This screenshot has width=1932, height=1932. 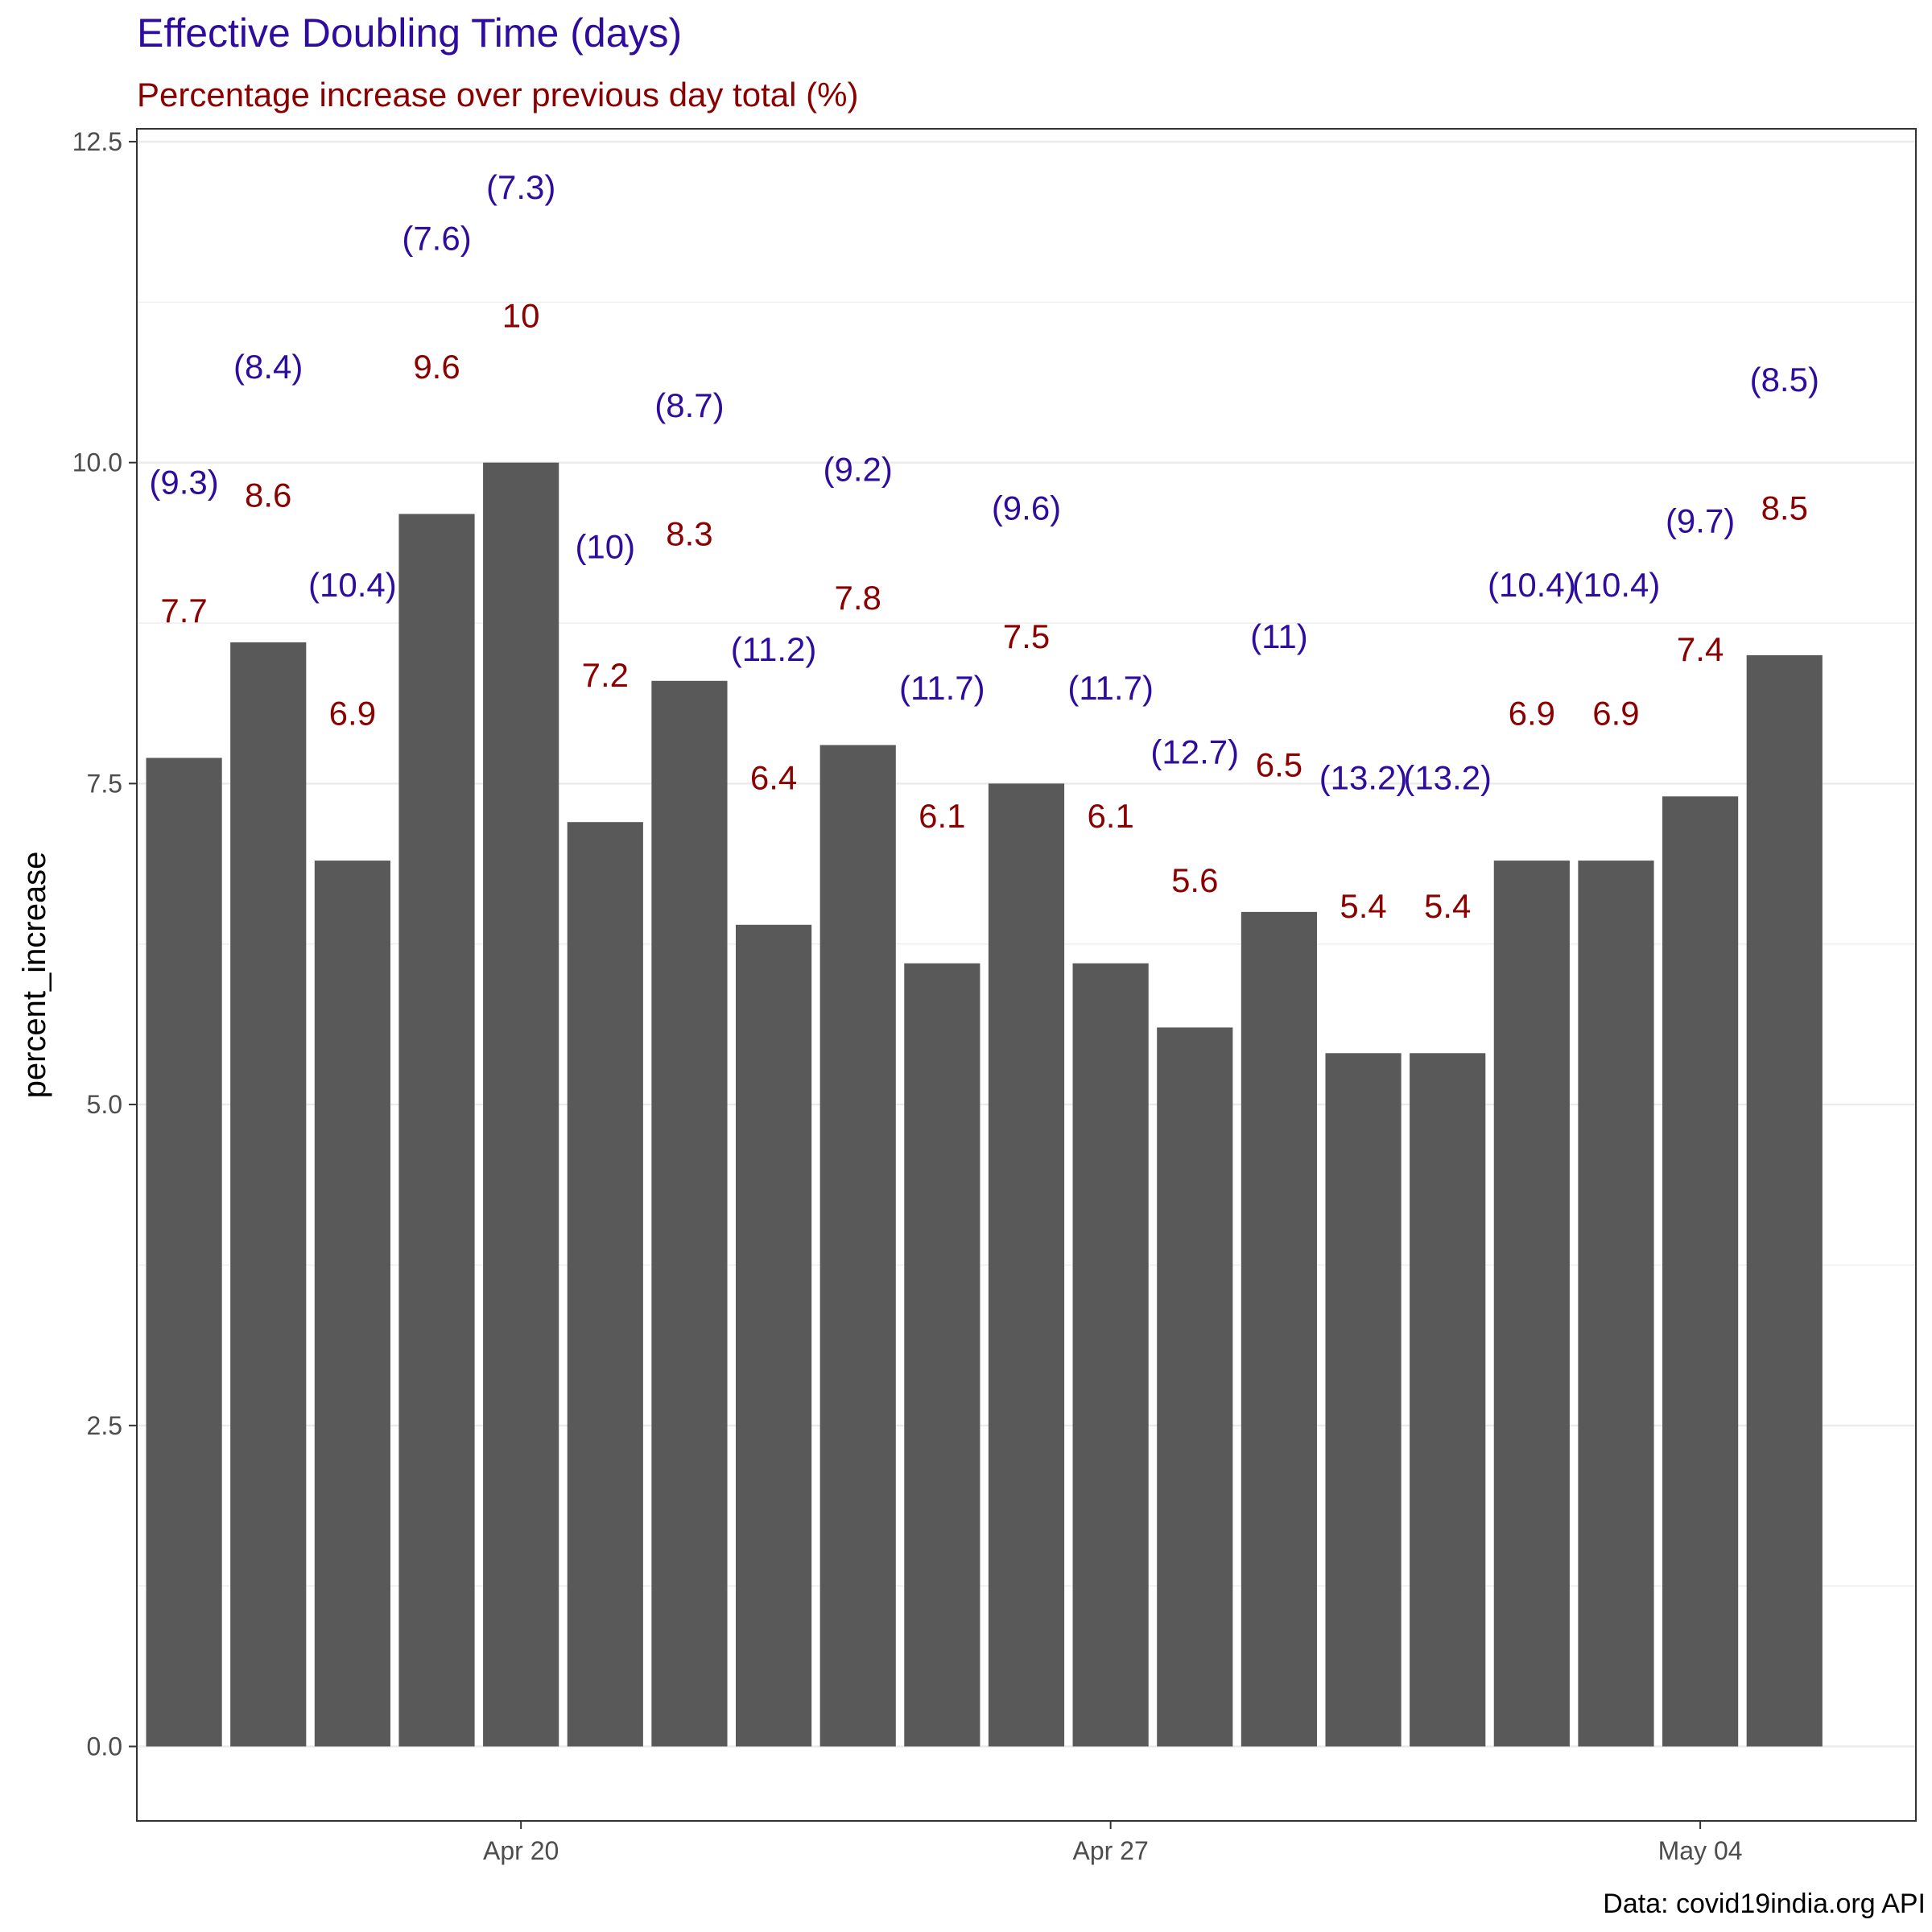 What do you see at coordinates (409, 33) in the screenshot?
I see `chart-title: Effective Doubling Time (days)` at bounding box center [409, 33].